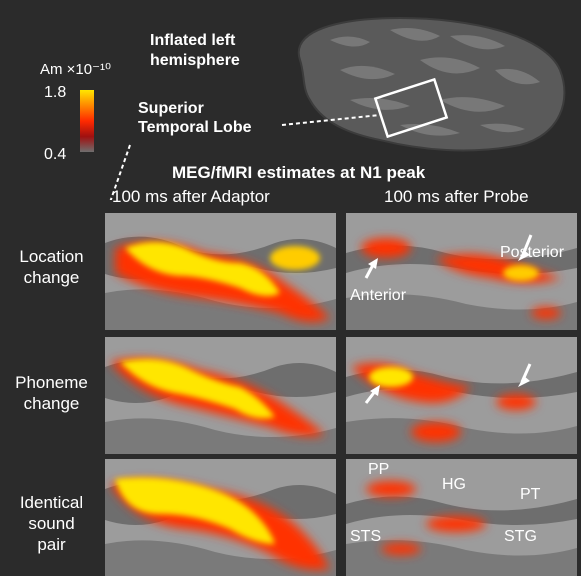 The image size is (581, 576). I want to click on row-label-location-2: change, so click(51, 277).